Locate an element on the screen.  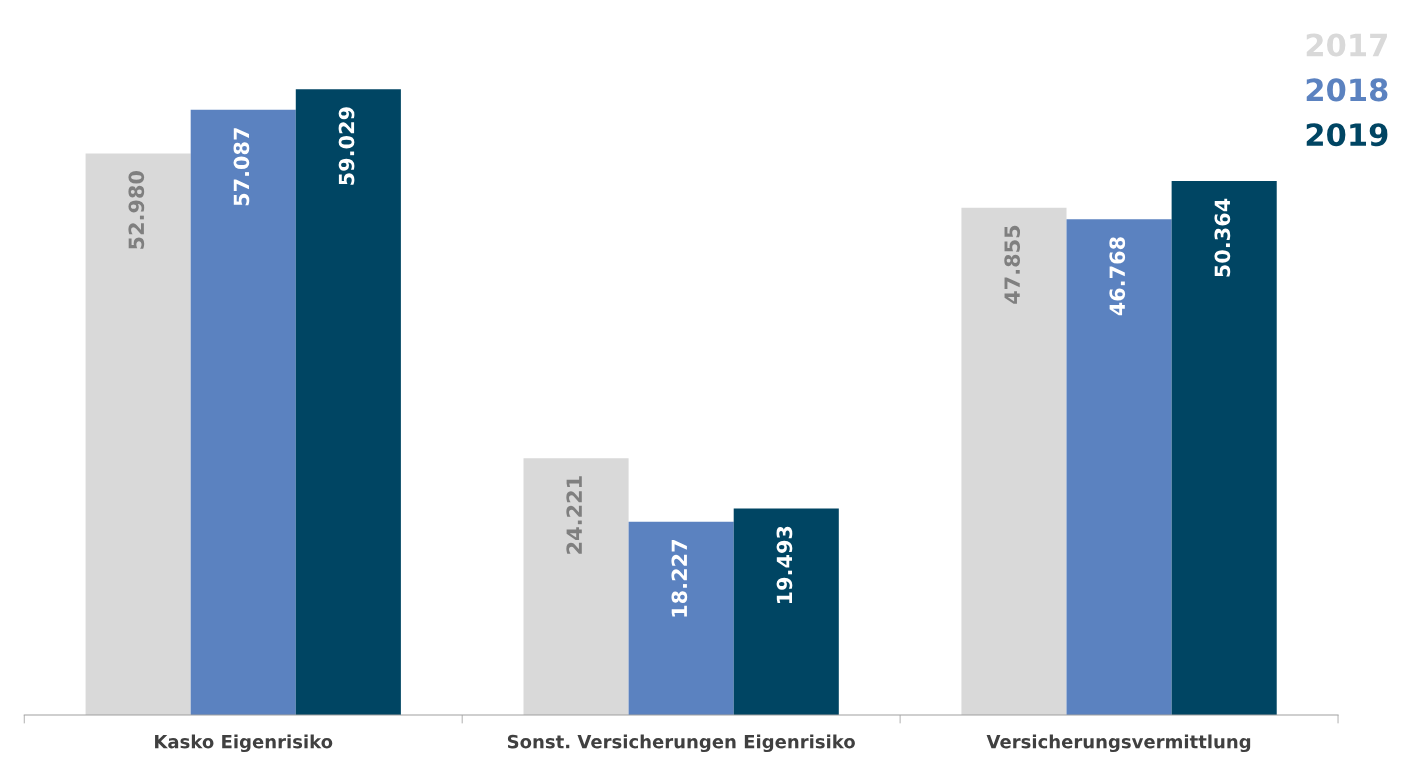
data-label: 19.493 is located at coordinates (784, 565).